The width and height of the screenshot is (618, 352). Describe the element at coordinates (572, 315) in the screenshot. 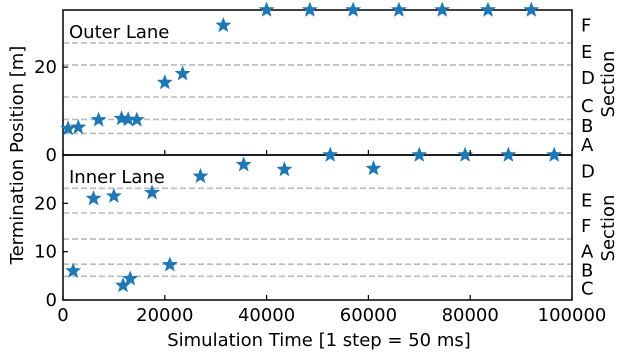

I see `x-tick-label: 100000` at that location.